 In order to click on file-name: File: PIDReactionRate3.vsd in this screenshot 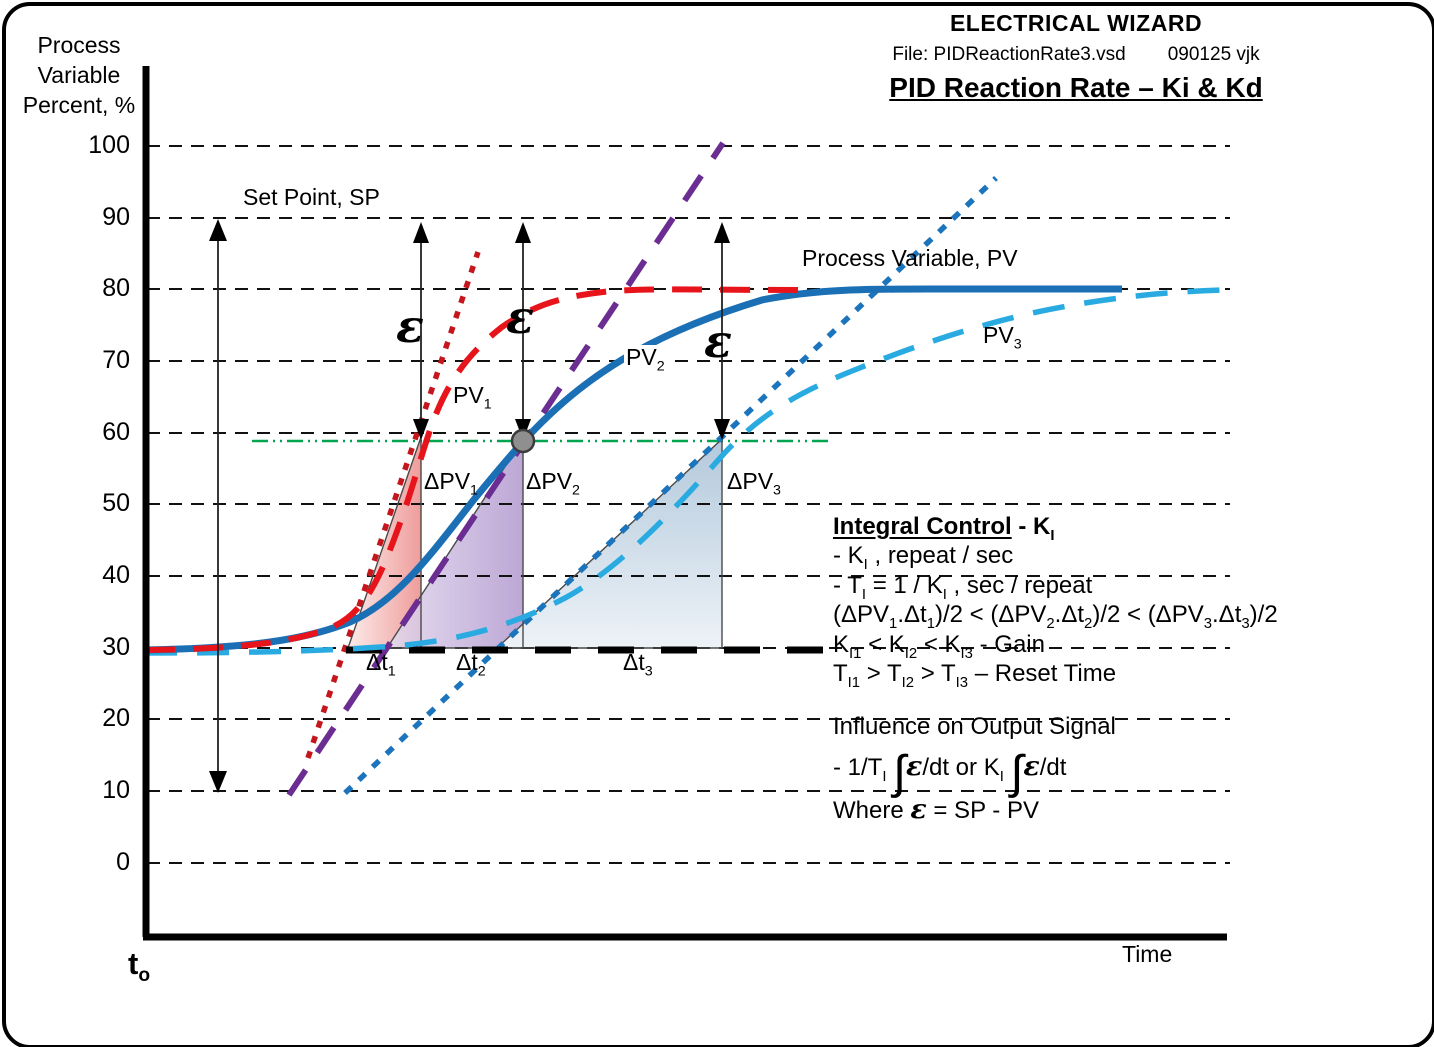, I will do `click(1009, 54)`.